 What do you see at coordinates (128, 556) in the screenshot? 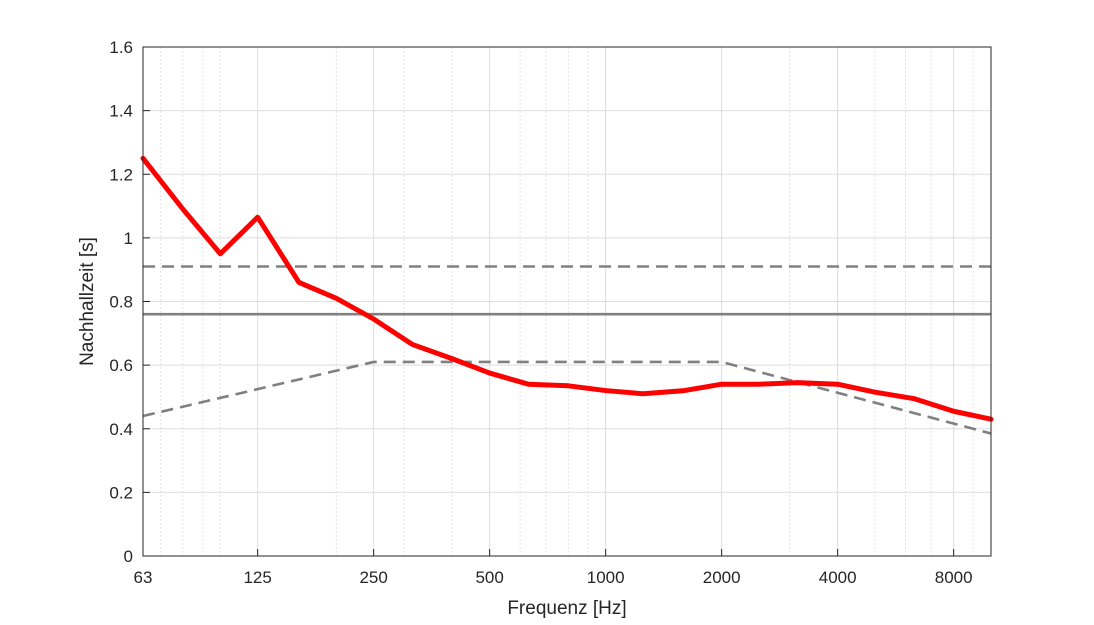
I see `y-tick-label: 0` at bounding box center [128, 556].